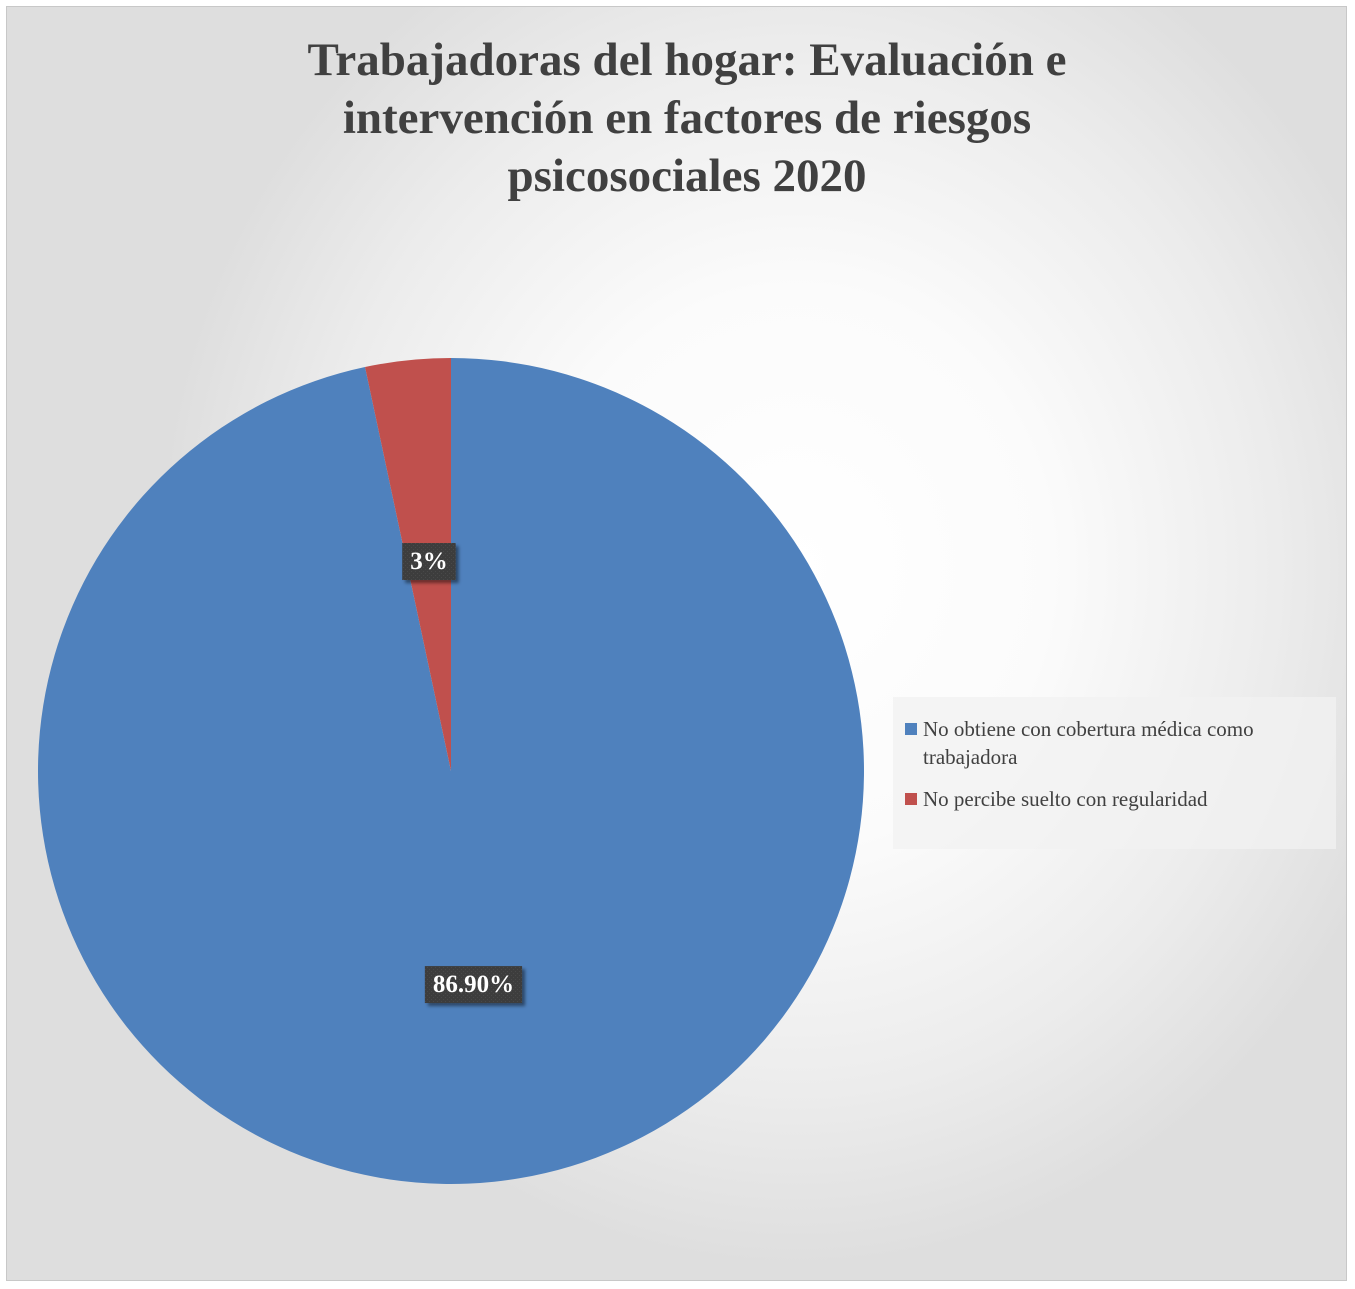 The image size is (1355, 1289). I want to click on legend-label-2: No percibe suelto con regularidad, so click(1065, 799).